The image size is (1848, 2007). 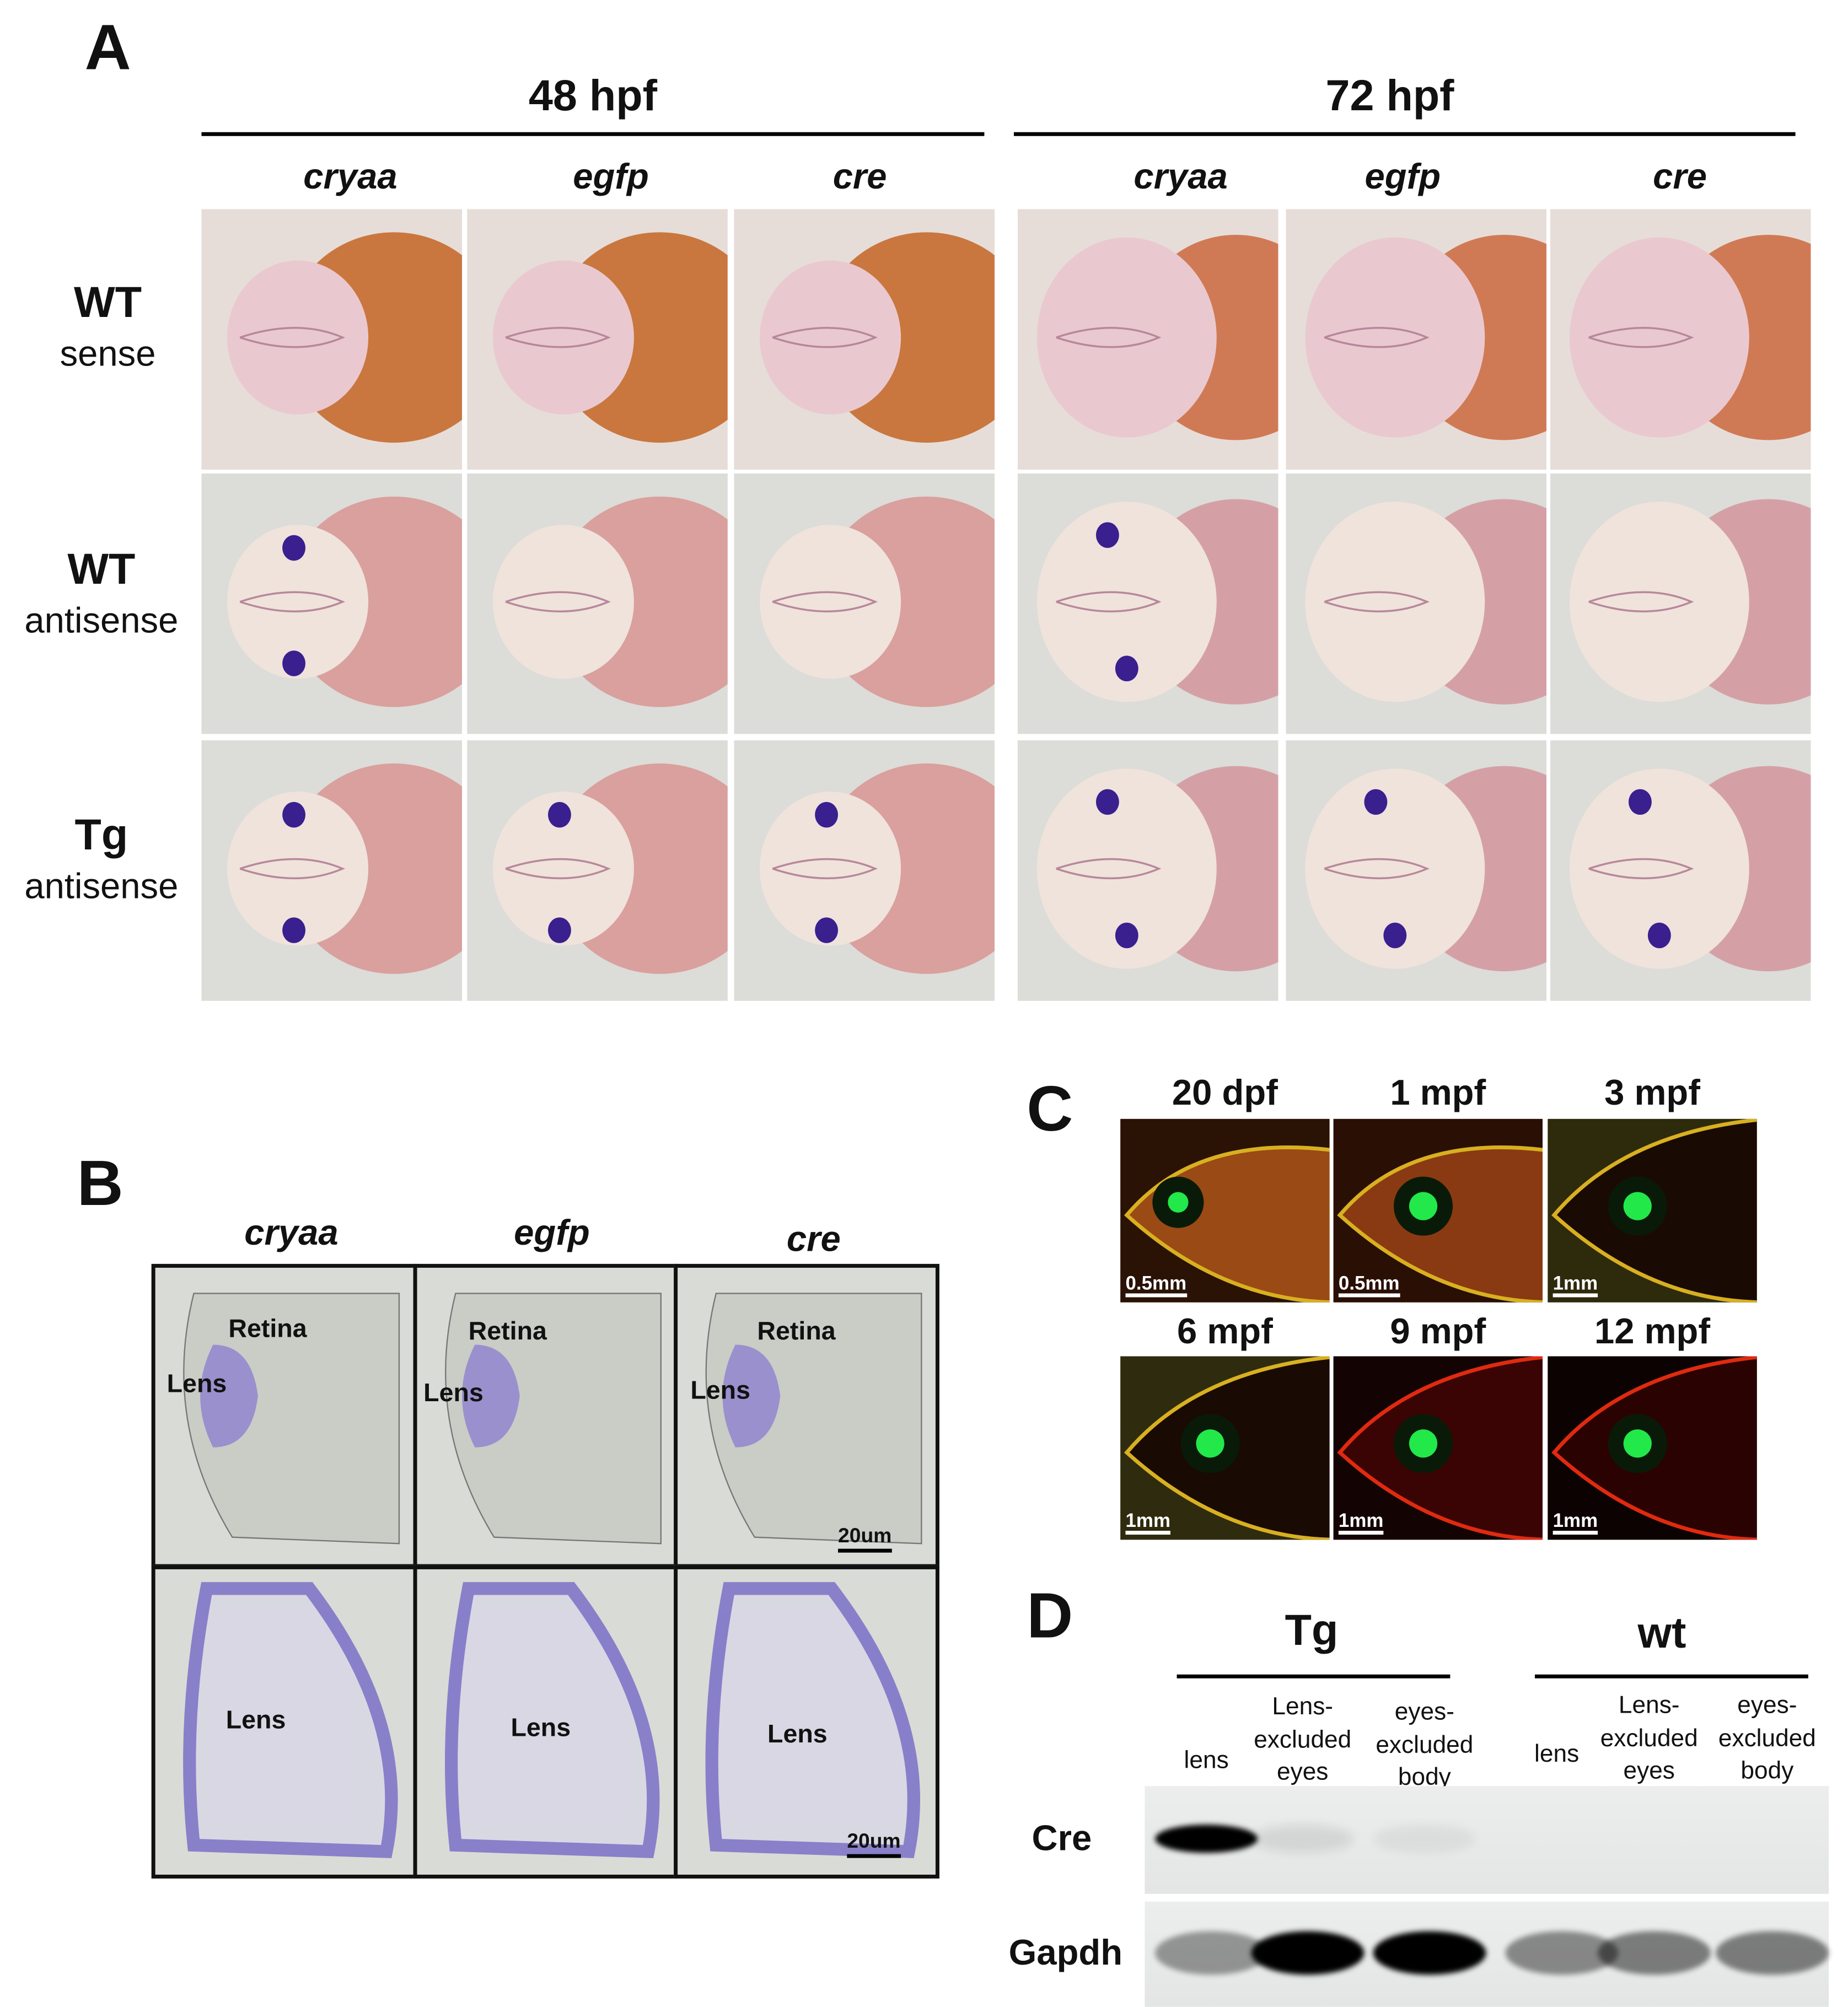 I want to click on lane-label-line: body, so click(x=1767, y=1771).